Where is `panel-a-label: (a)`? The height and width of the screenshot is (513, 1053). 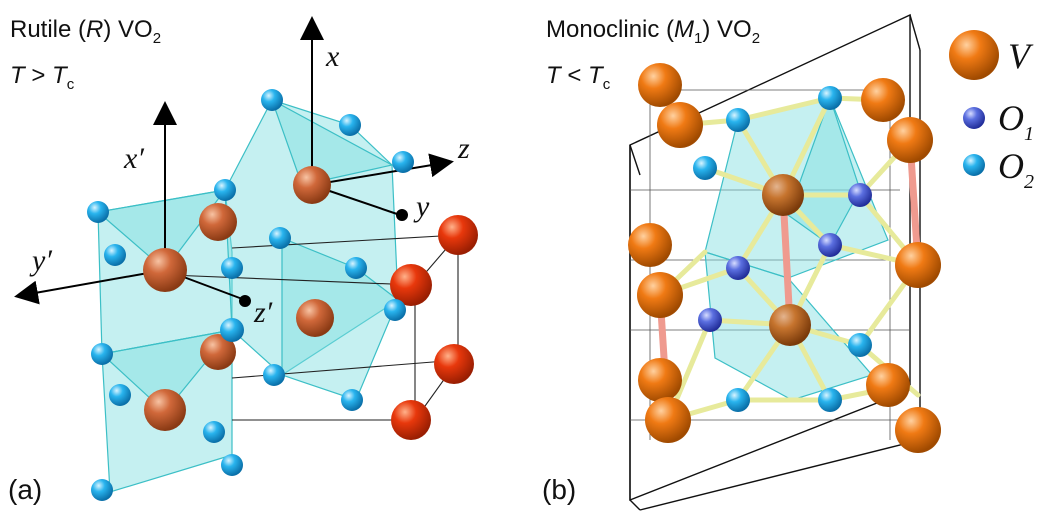 panel-a-label: (a) is located at coordinates (25, 489).